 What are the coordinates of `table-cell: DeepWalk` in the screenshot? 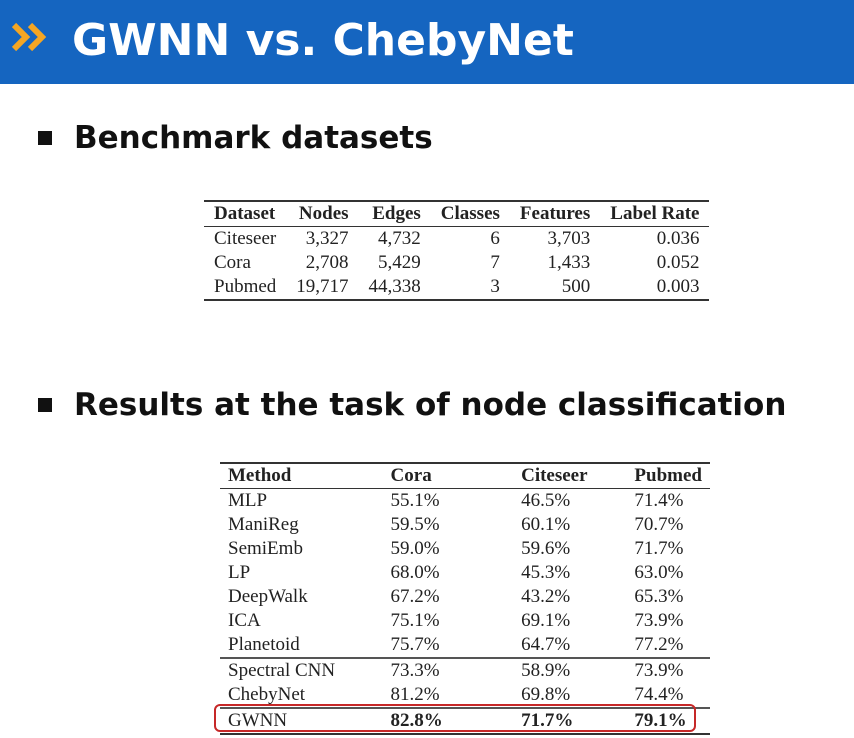 It's located at (268, 596).